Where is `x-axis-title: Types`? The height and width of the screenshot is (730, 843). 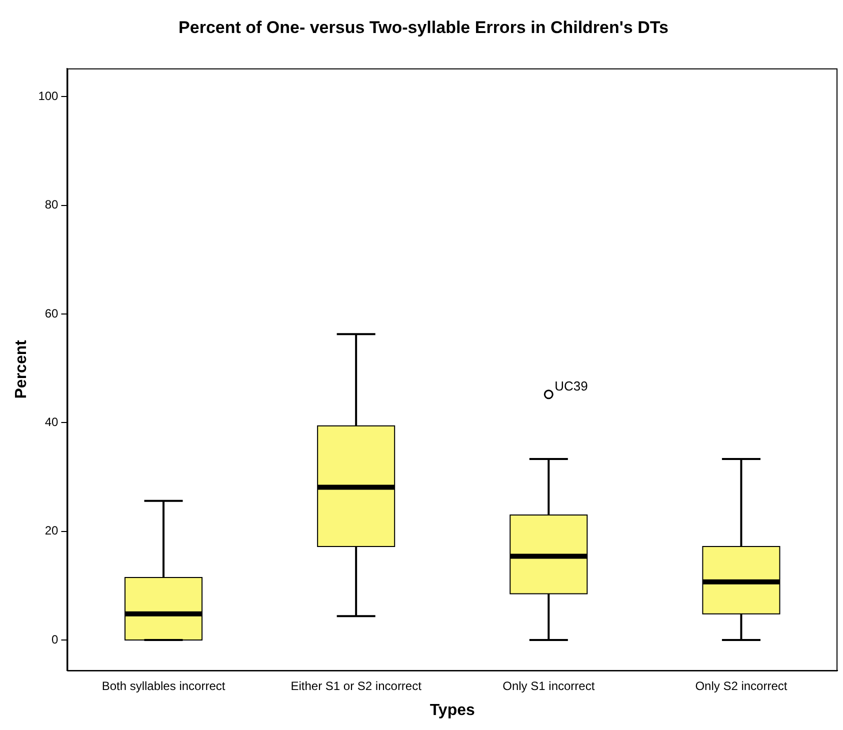
x-axis-title: Types is located at coordinates (452, 710).